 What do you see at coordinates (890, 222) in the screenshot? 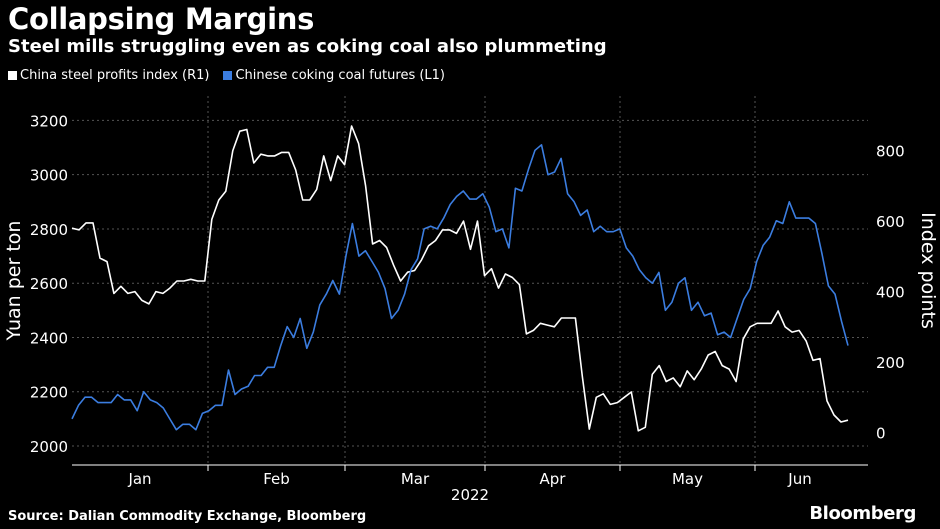
I see `right-tick-label: 600` at bounding box center [890, 222].